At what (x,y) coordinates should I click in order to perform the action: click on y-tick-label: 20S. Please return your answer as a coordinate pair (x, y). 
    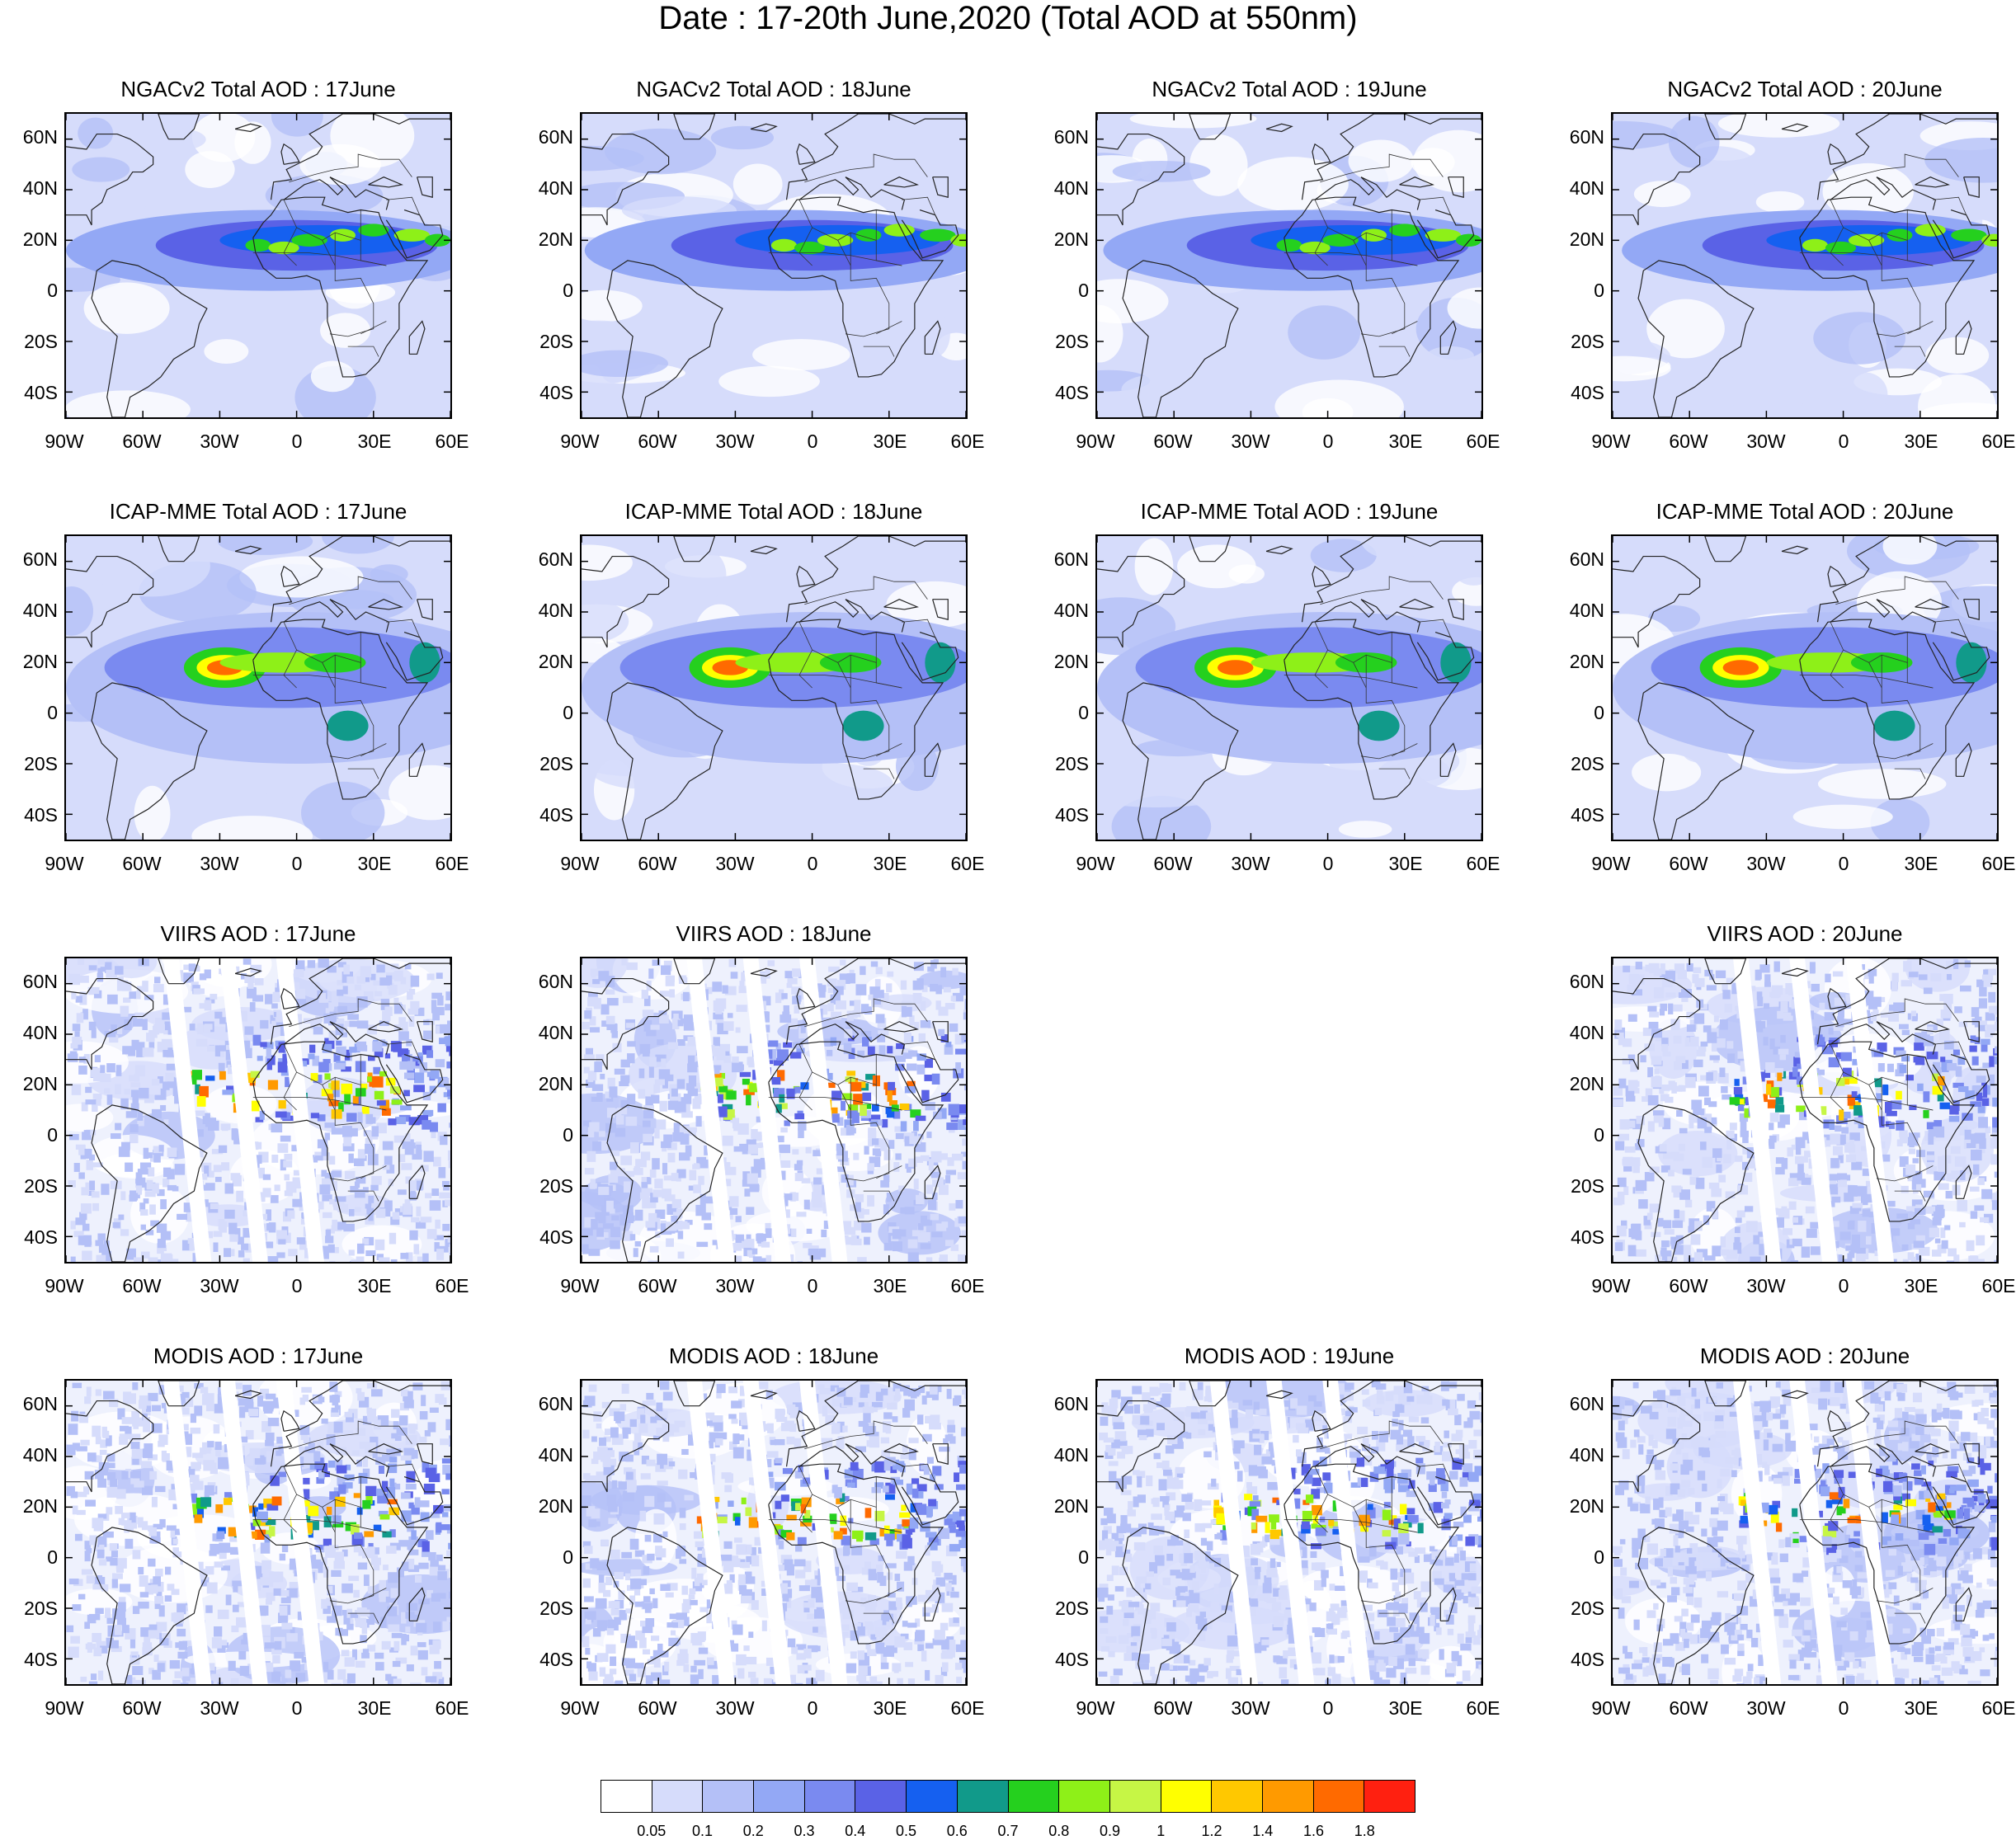
    Looking at the image, I should click on (29, 342).